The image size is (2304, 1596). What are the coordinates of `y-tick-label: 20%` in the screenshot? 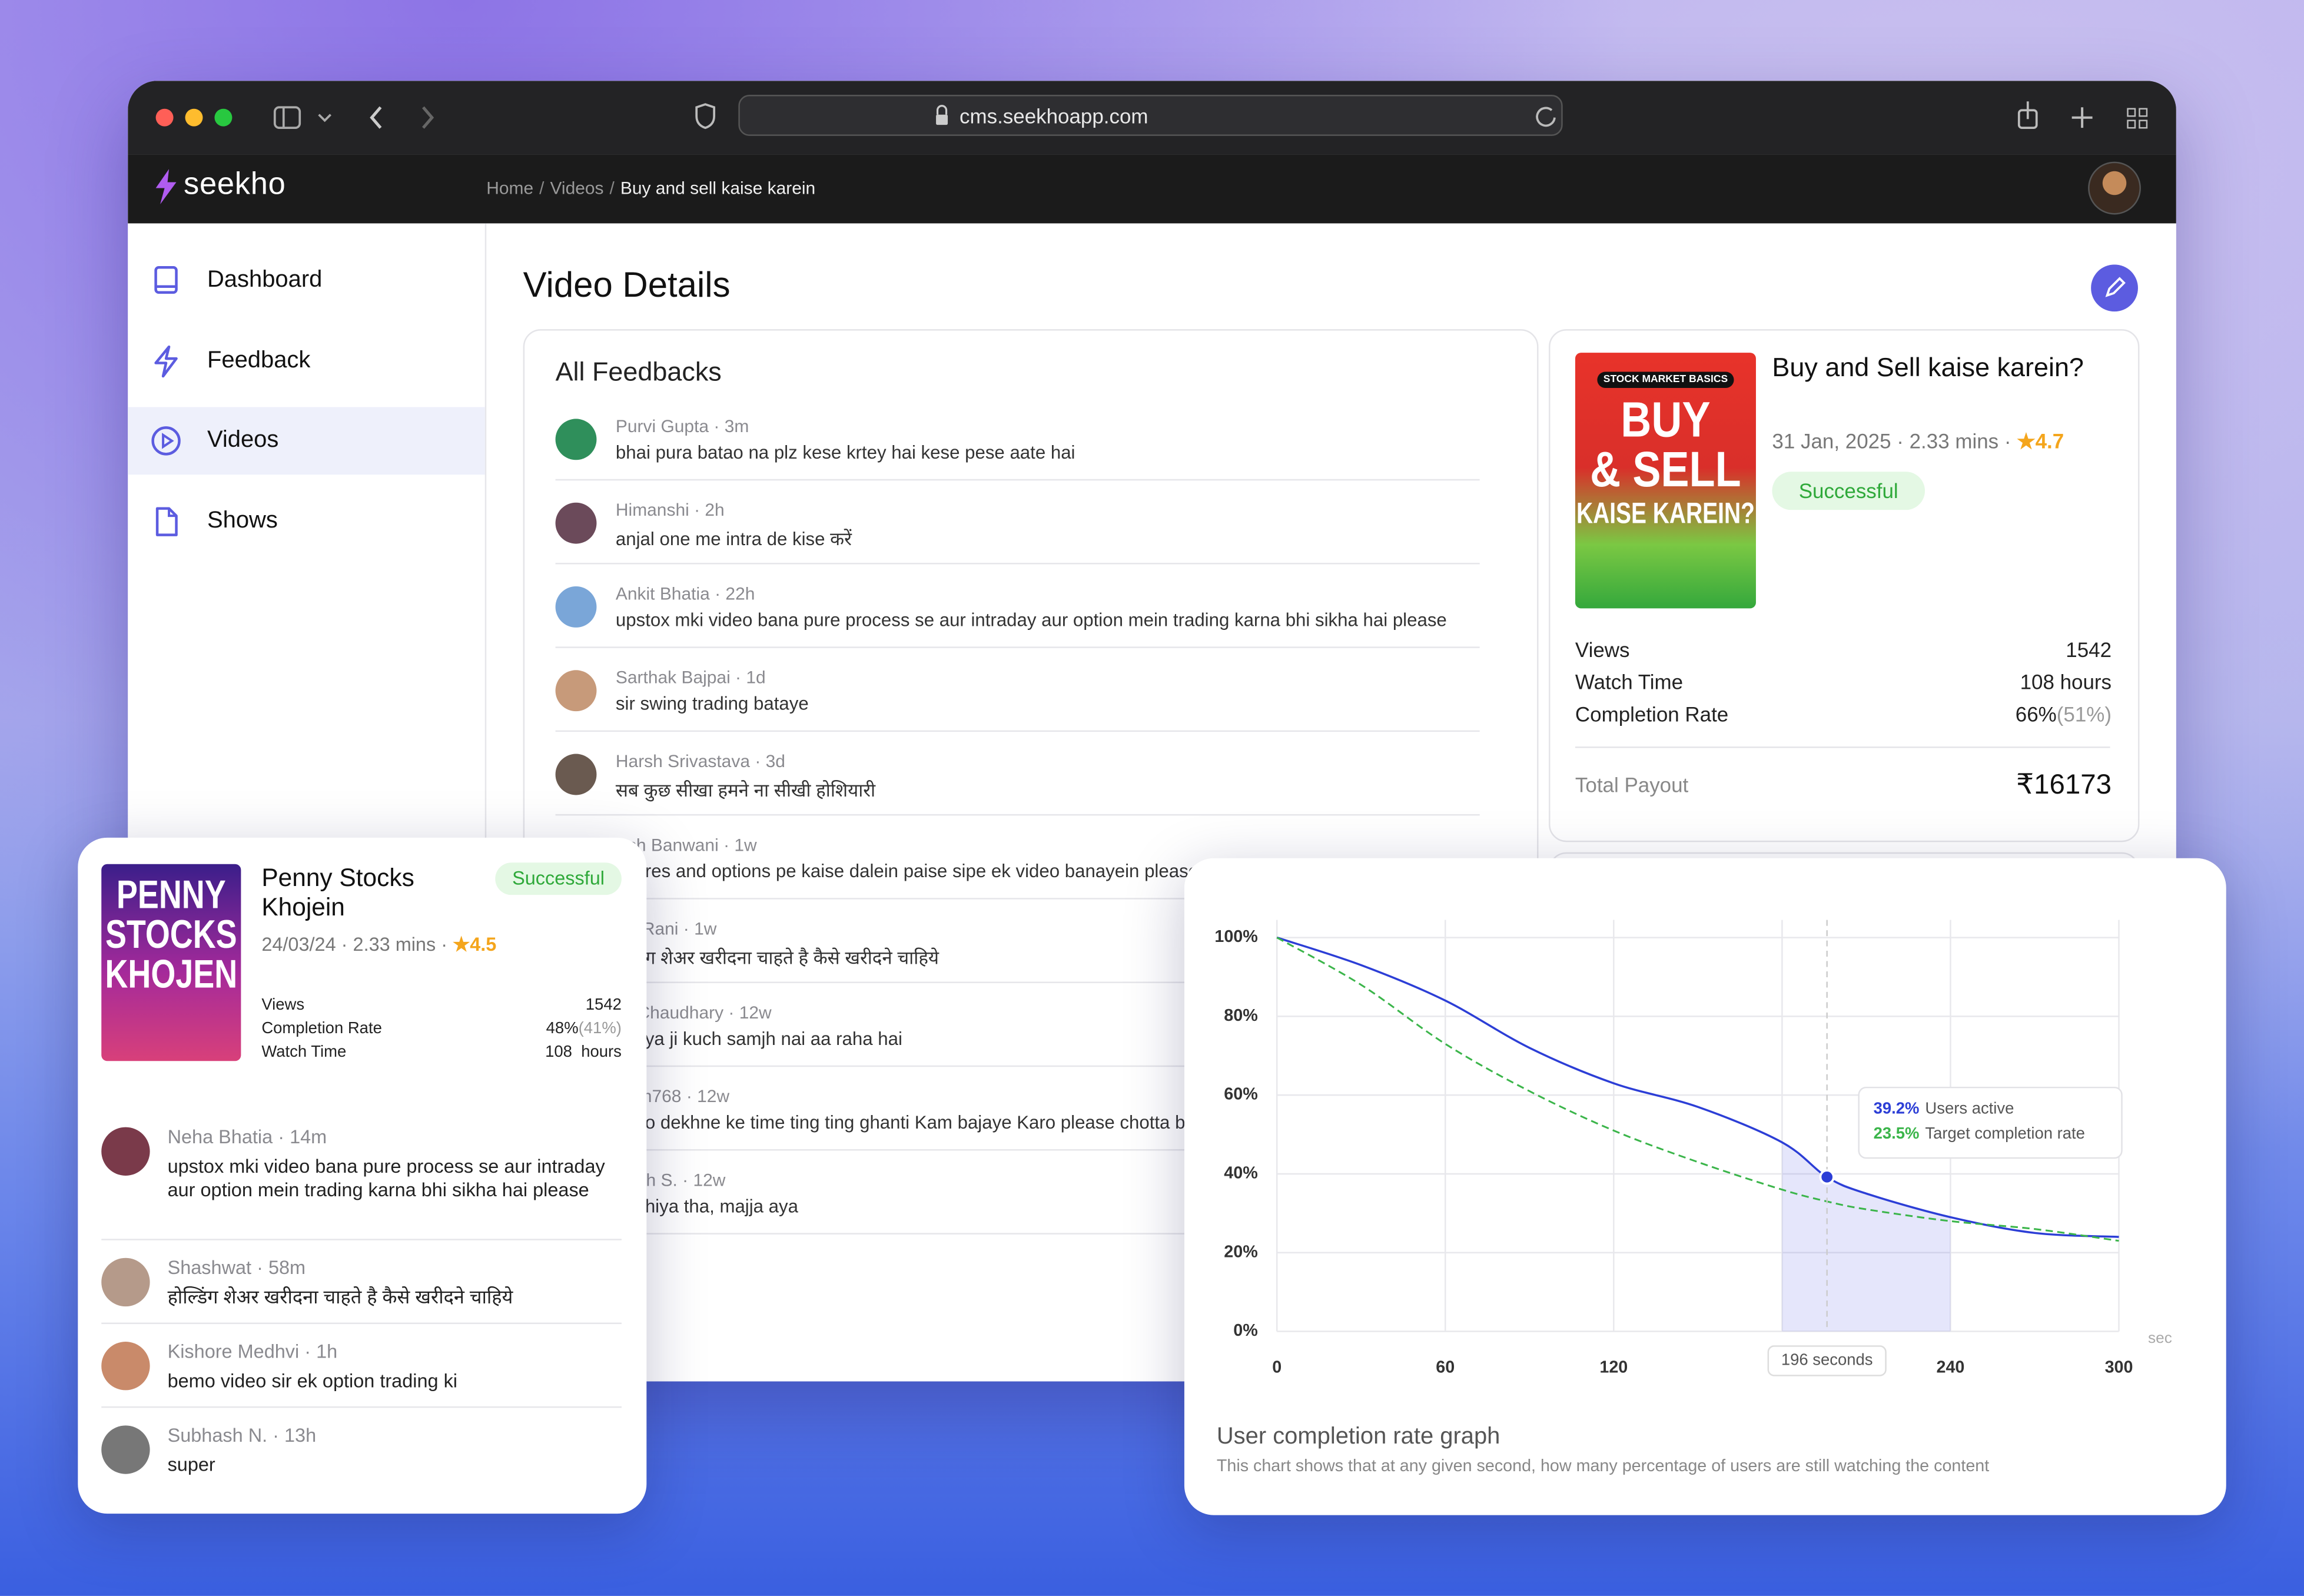 It's located at (1241, 1251).